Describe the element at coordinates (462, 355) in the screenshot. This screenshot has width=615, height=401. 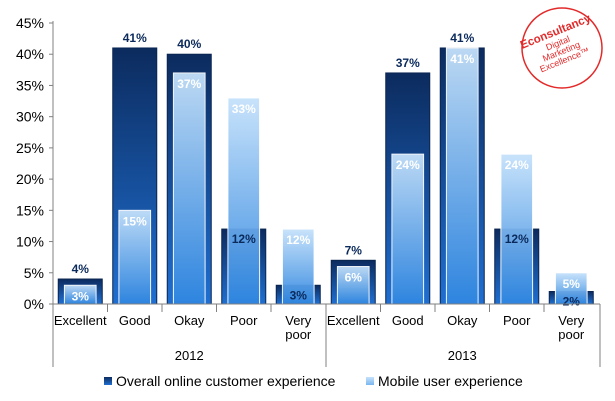
I see `group-label: 2013` at that location.